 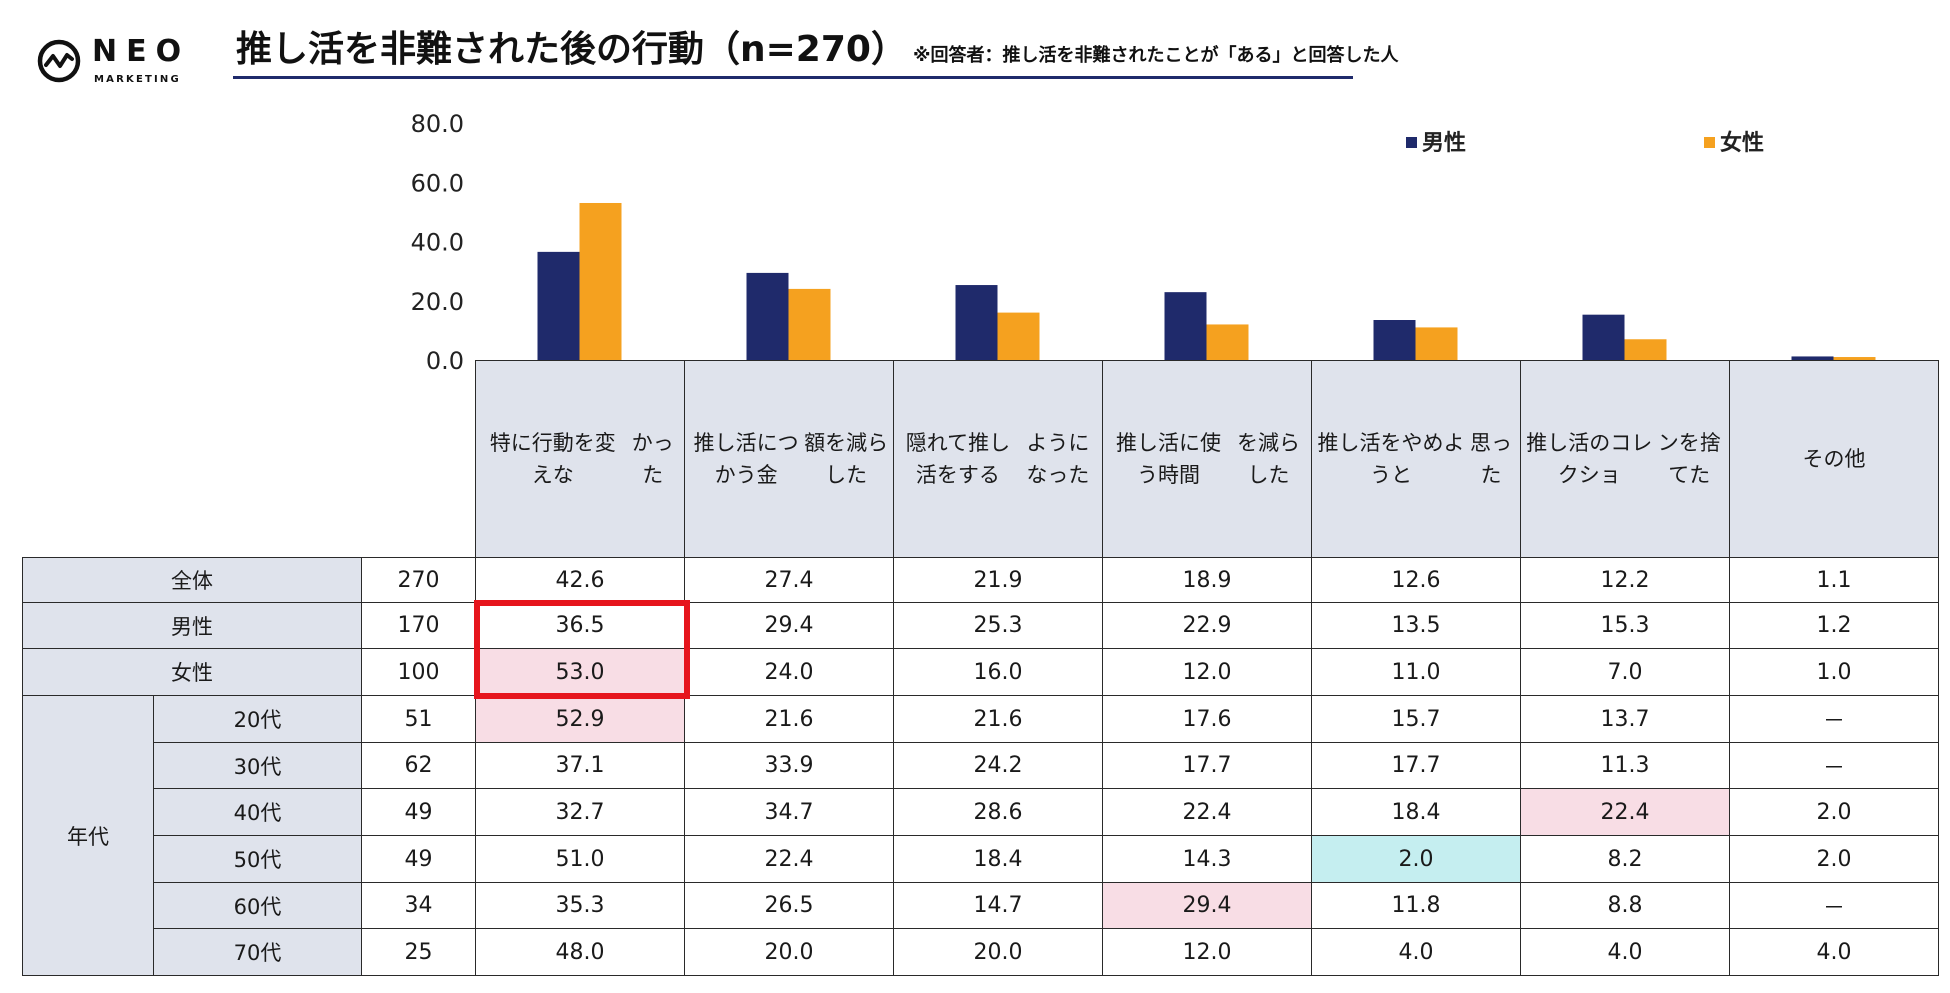 I want to click on table-cell: 8.8, so click(x=1625, y=905).